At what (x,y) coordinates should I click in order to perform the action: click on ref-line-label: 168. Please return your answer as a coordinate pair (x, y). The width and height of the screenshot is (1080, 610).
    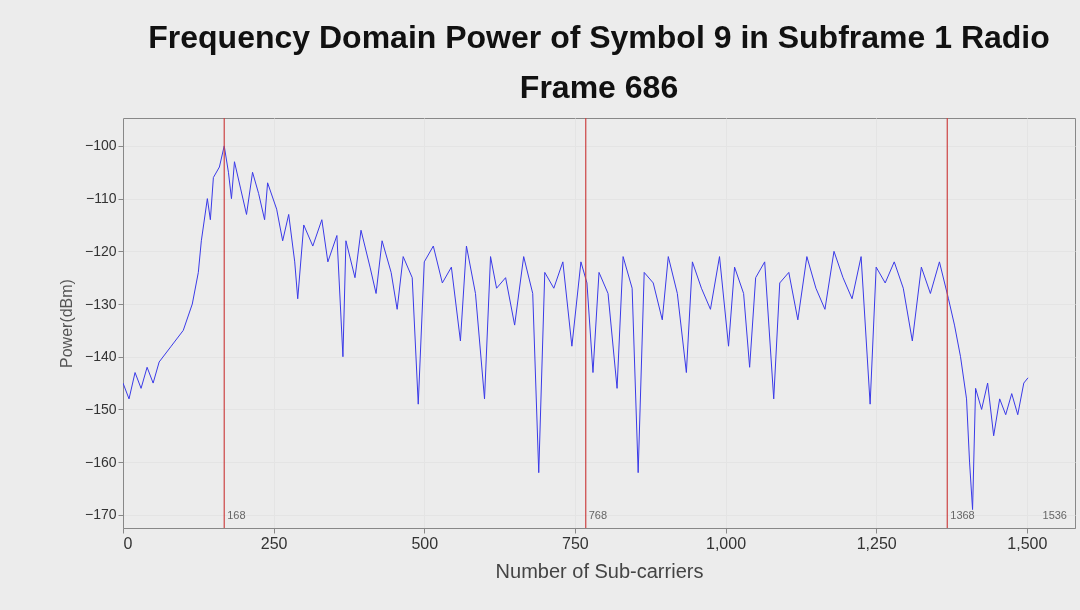
    Looking at the image, I should click on (236, 515).